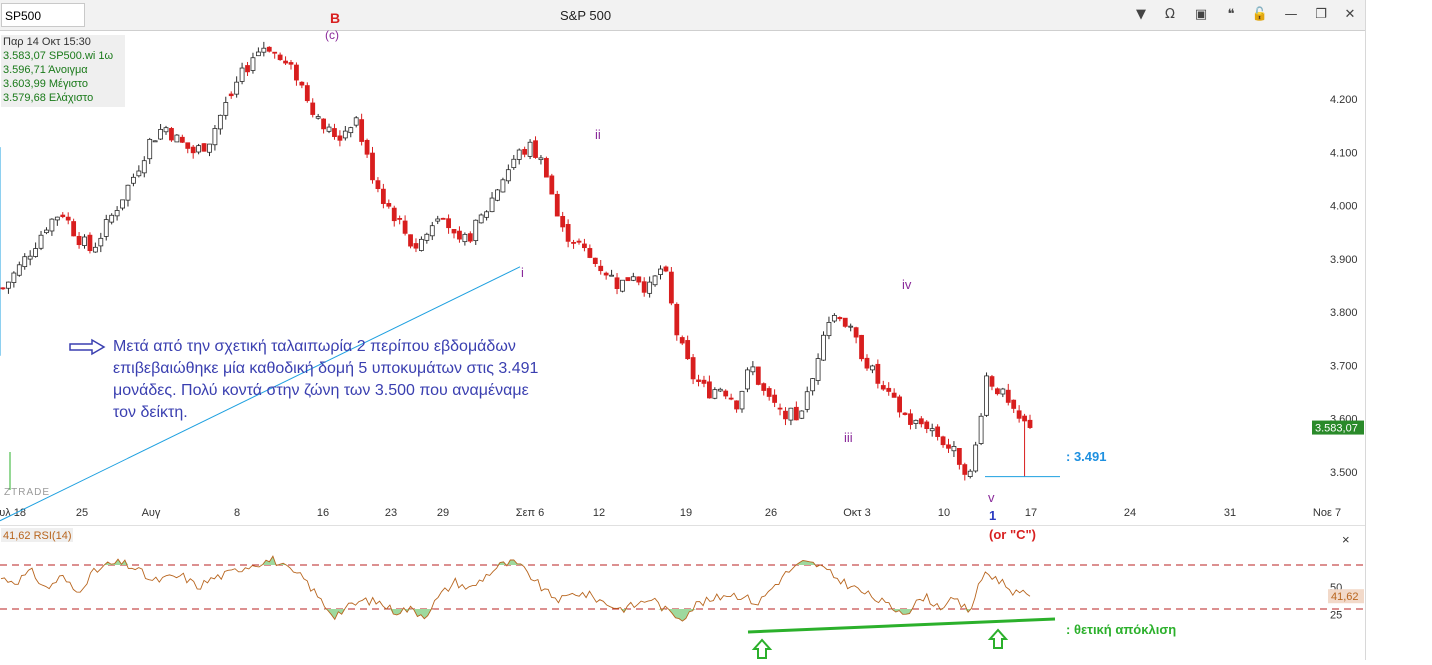 This screenshot has width=1432, height=665. I want to click on omega-icon: Ω, so click(1170, 14).